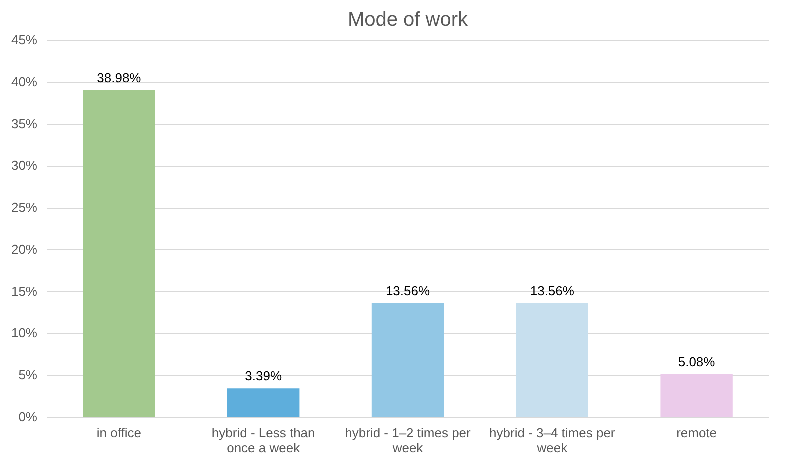  I want to click on y-tick-label: 15%, so click(24, 291).